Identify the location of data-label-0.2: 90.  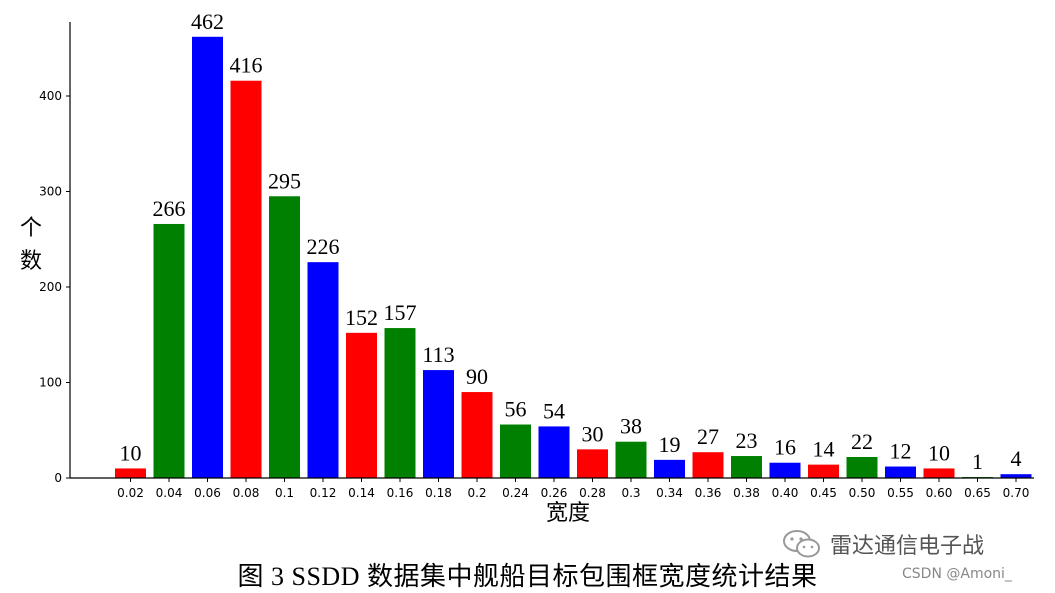
(477, 376).